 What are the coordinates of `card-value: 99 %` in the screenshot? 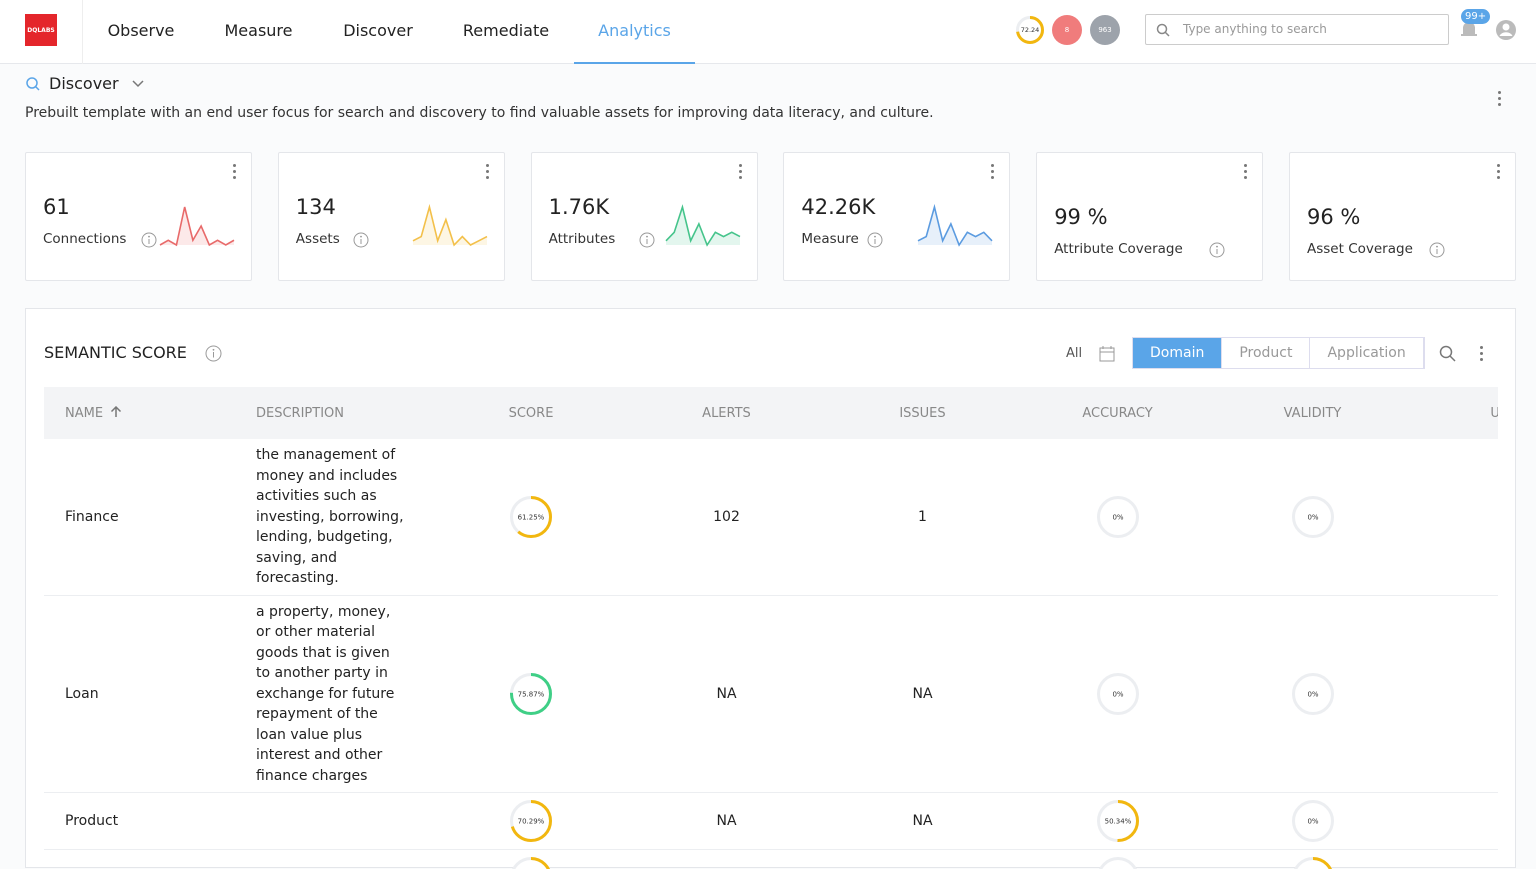 It's located at (1080, 217).